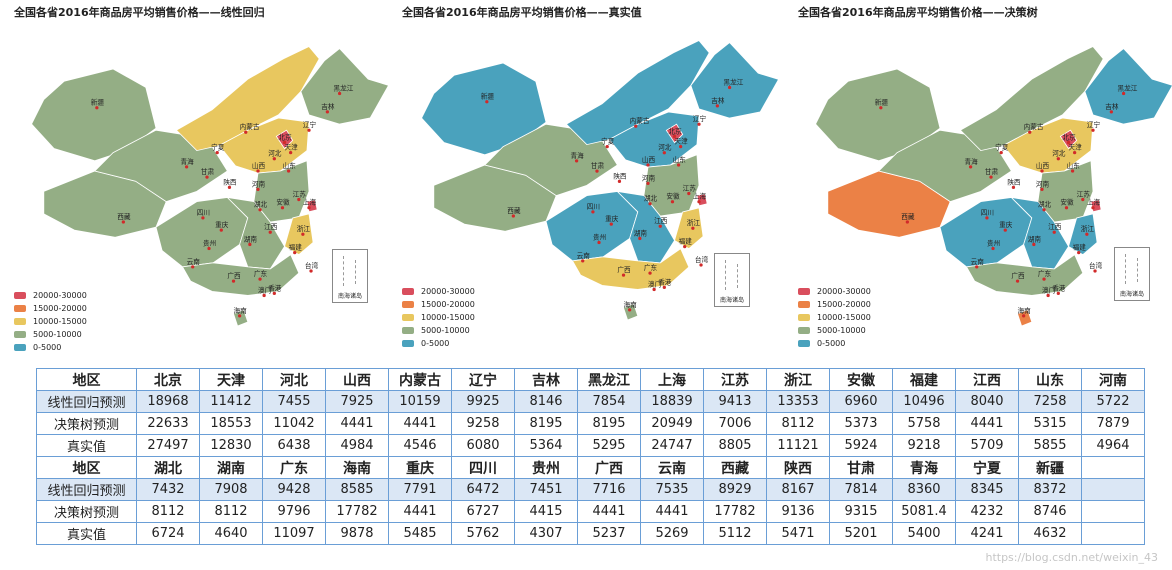 Image resolution: width=1172 pixels, height=570 pixels. Describe the element at coordinates (987, 445) in the screenshot. I see `table-cell: 5709` at that location.